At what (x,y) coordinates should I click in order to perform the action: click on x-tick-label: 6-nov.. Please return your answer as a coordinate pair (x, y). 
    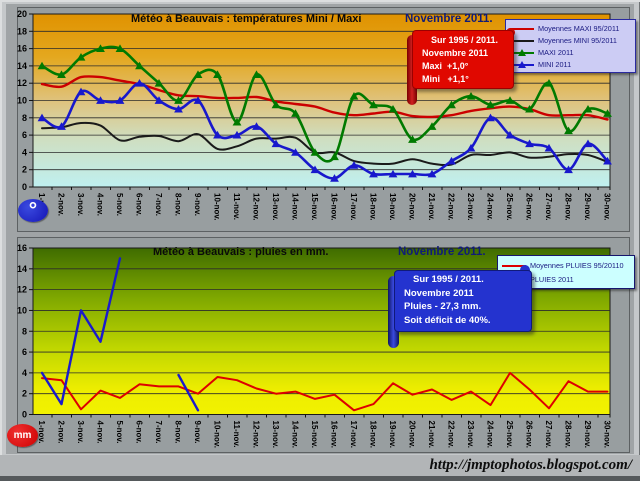
    Looking at the image, I should click on (139, 432).